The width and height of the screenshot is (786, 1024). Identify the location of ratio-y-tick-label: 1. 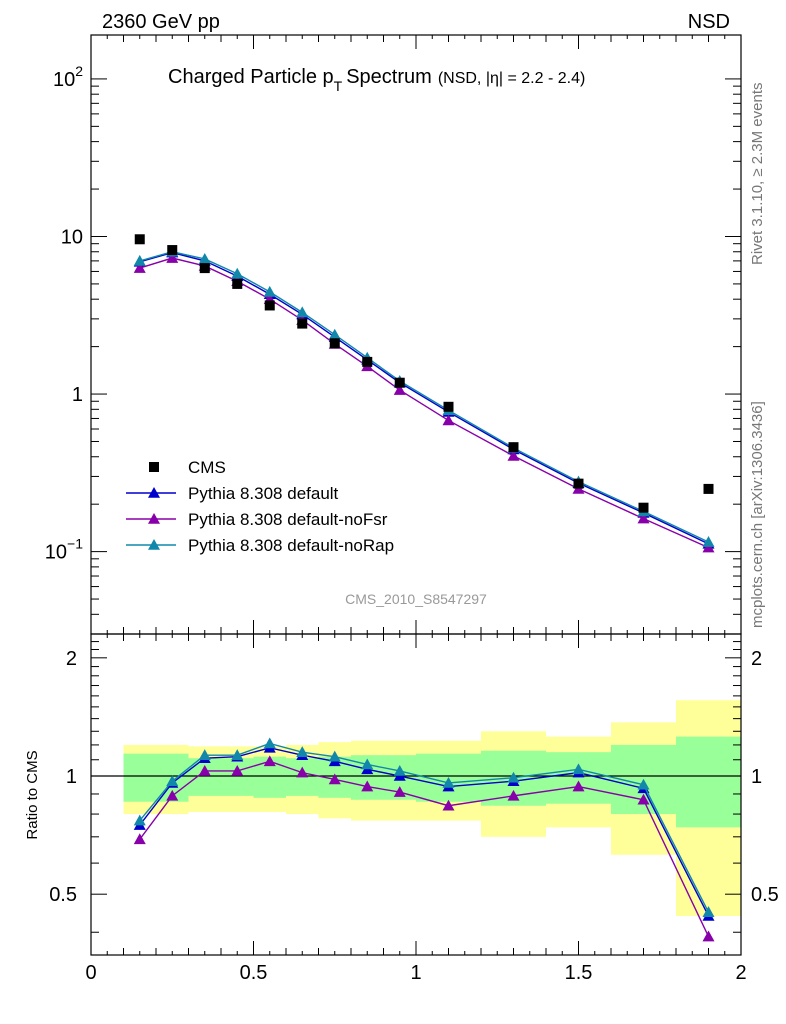
(71, 777).